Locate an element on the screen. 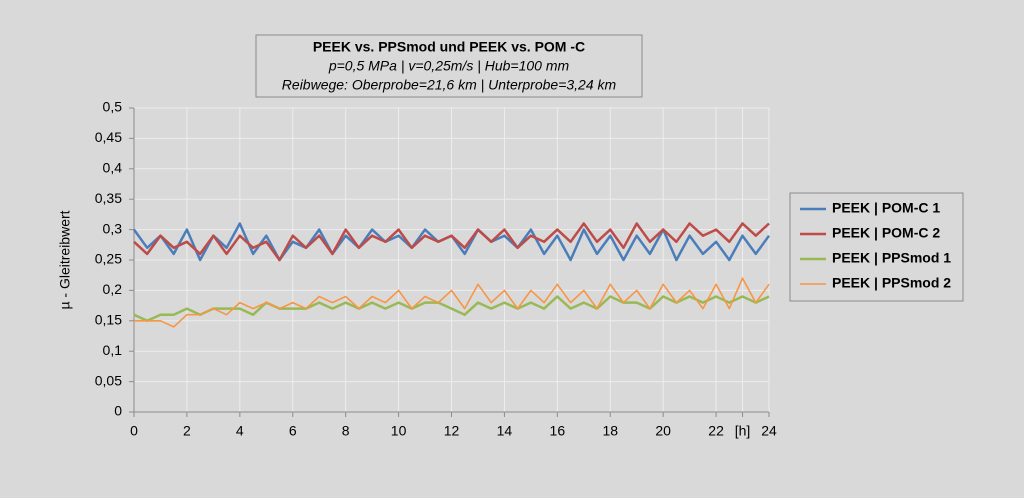 The height and width of the screenshot is (498, 1024). x-tick-label: 20 is located at coordinates (663, 431).